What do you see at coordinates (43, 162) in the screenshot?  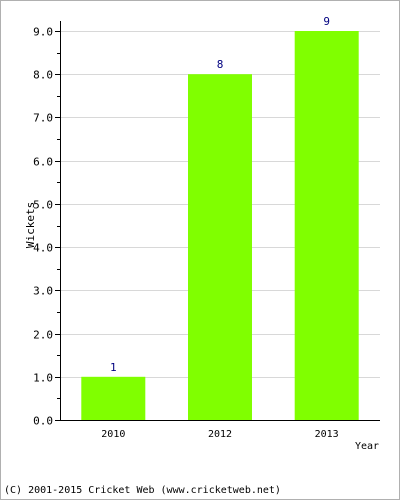 I see `y-tick-label: 6.0` at bounding box center [43, 162].